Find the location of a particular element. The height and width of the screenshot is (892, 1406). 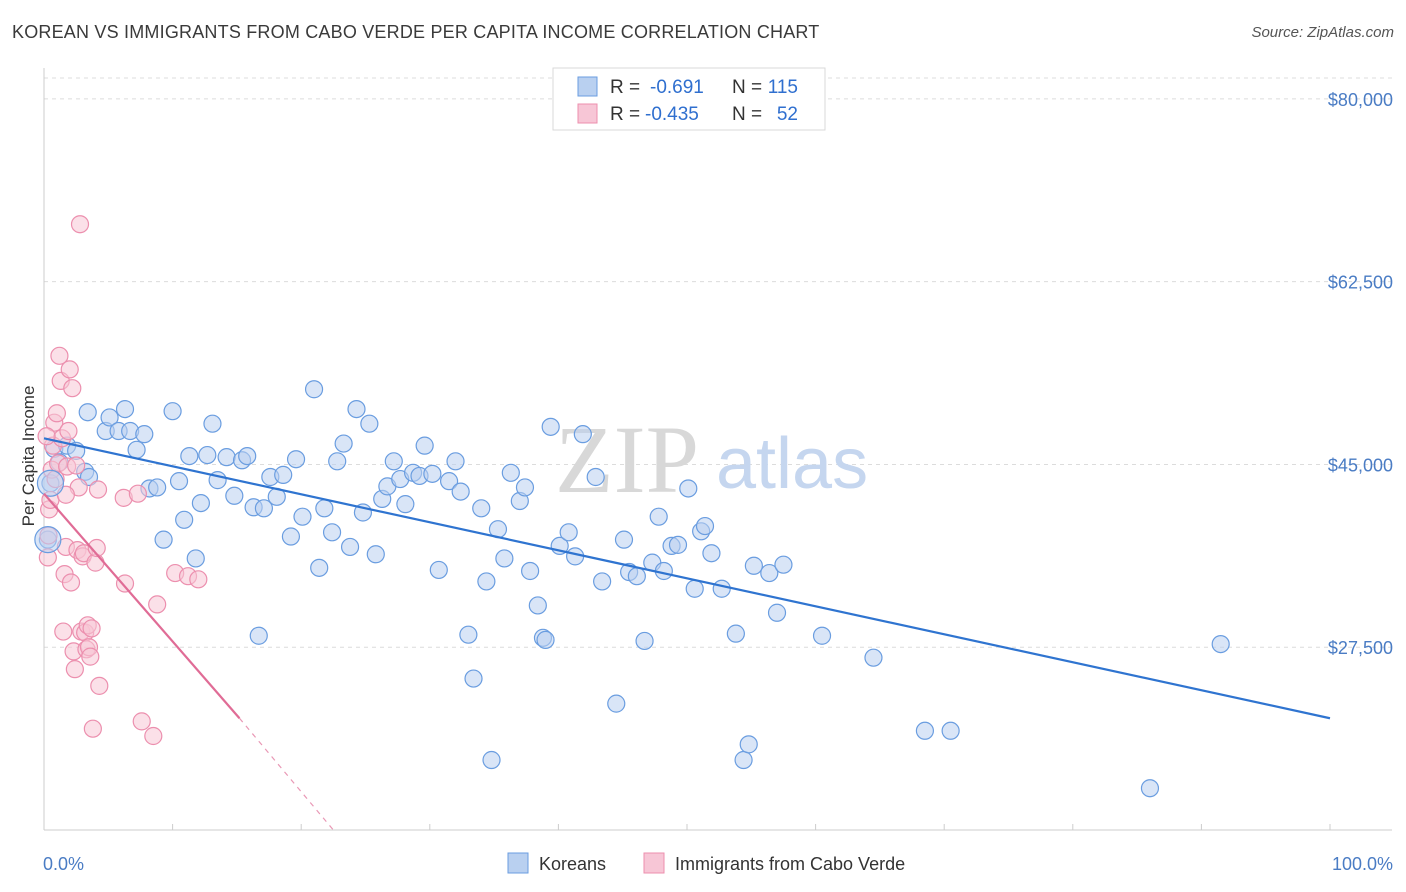

stats-legend-n-value-koreans: 115 is located at coordinates (783, 87).